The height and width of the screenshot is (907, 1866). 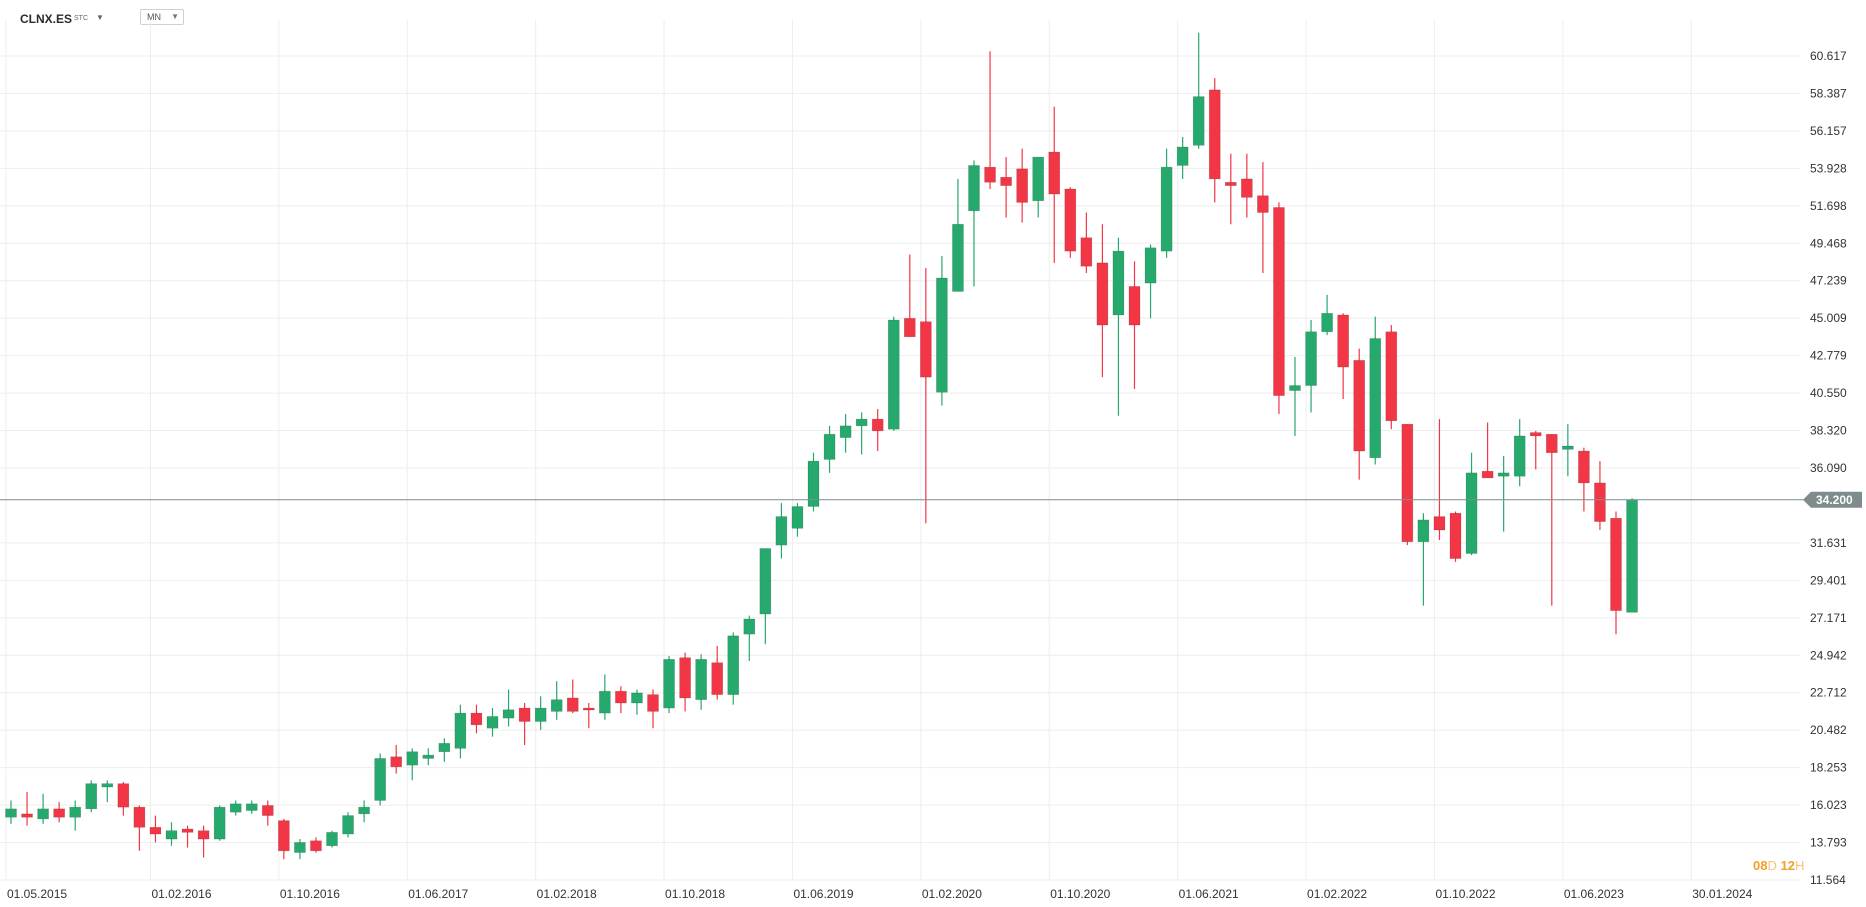 What do you see at coordinates (162, 17) in the screenshot?
I see `interval-select: MN ▼` at bounding box center [162, 17].